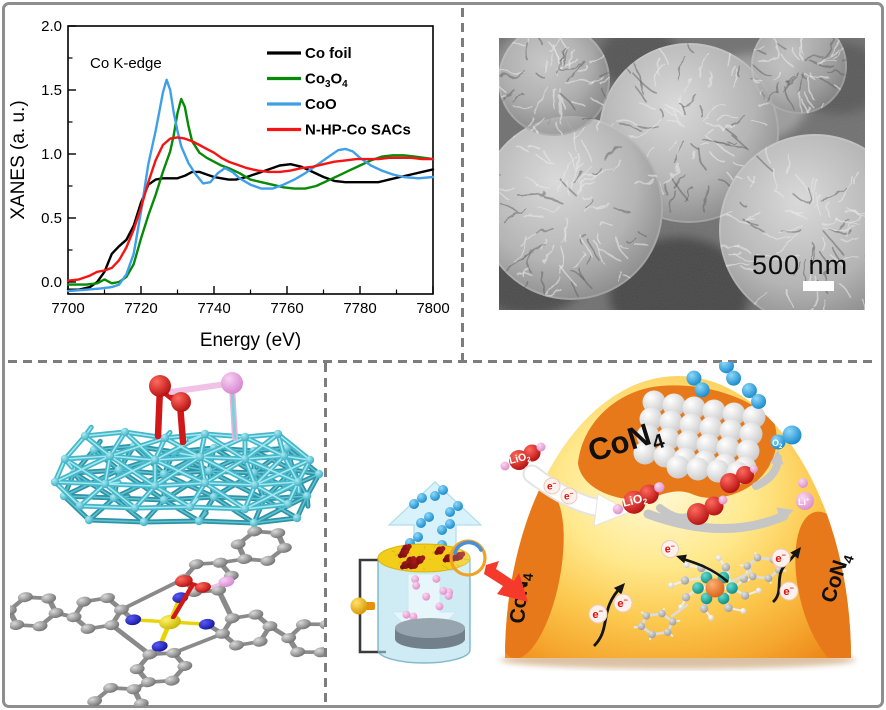 The height and width of the screenshot is (710, 886). I want to click on li-ion: Li+, so click(805, 494).